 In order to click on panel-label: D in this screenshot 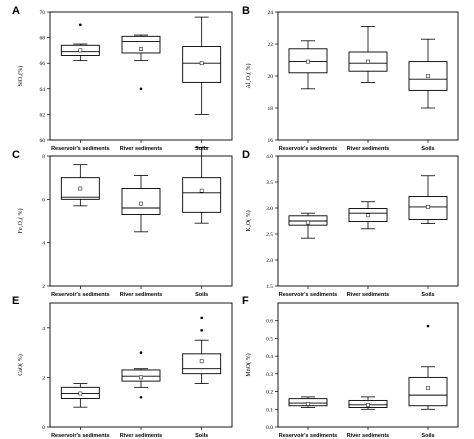, I will do `click(246, 155)`.